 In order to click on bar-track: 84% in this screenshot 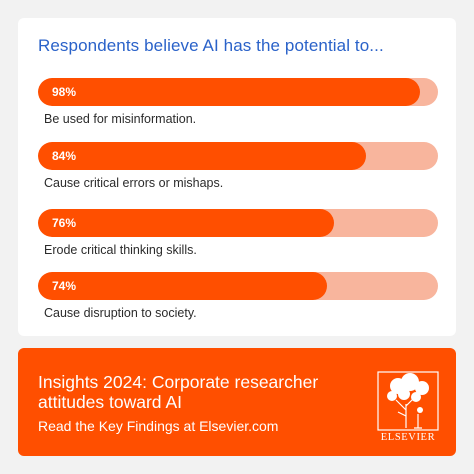, I will do `click(238, 156)`.